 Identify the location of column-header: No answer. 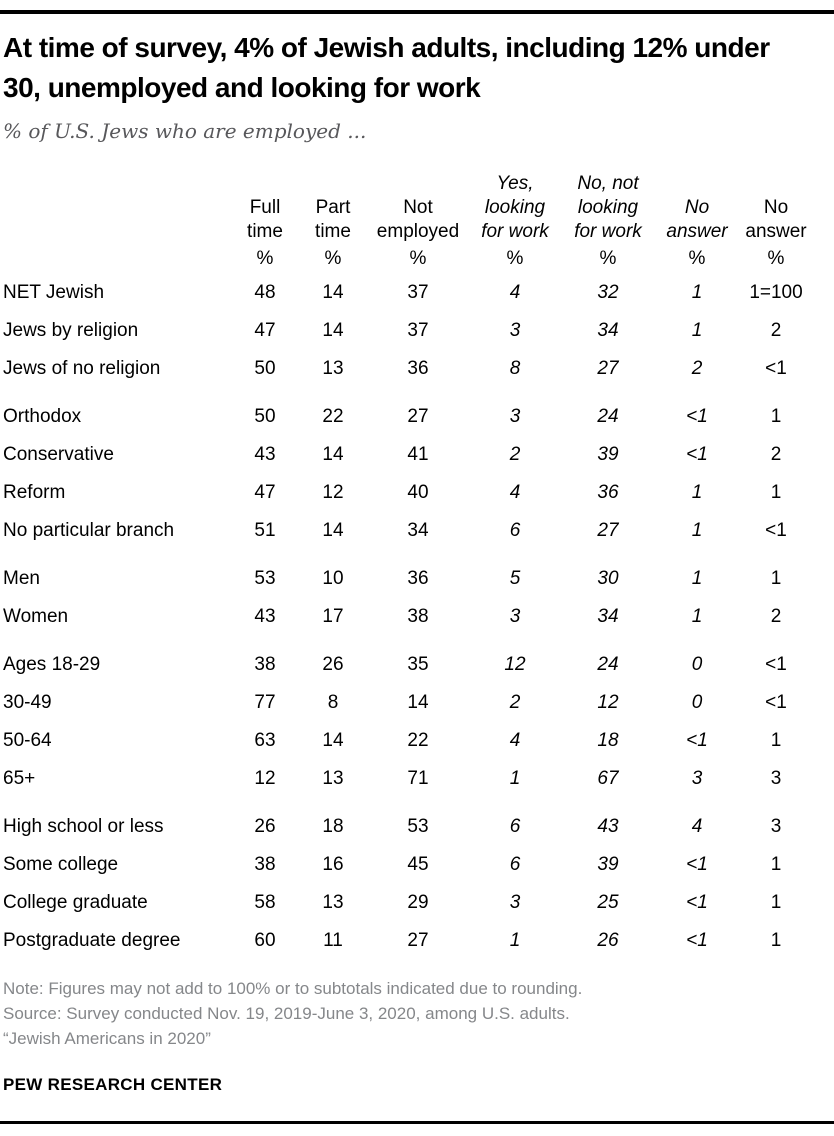
(776, 219).